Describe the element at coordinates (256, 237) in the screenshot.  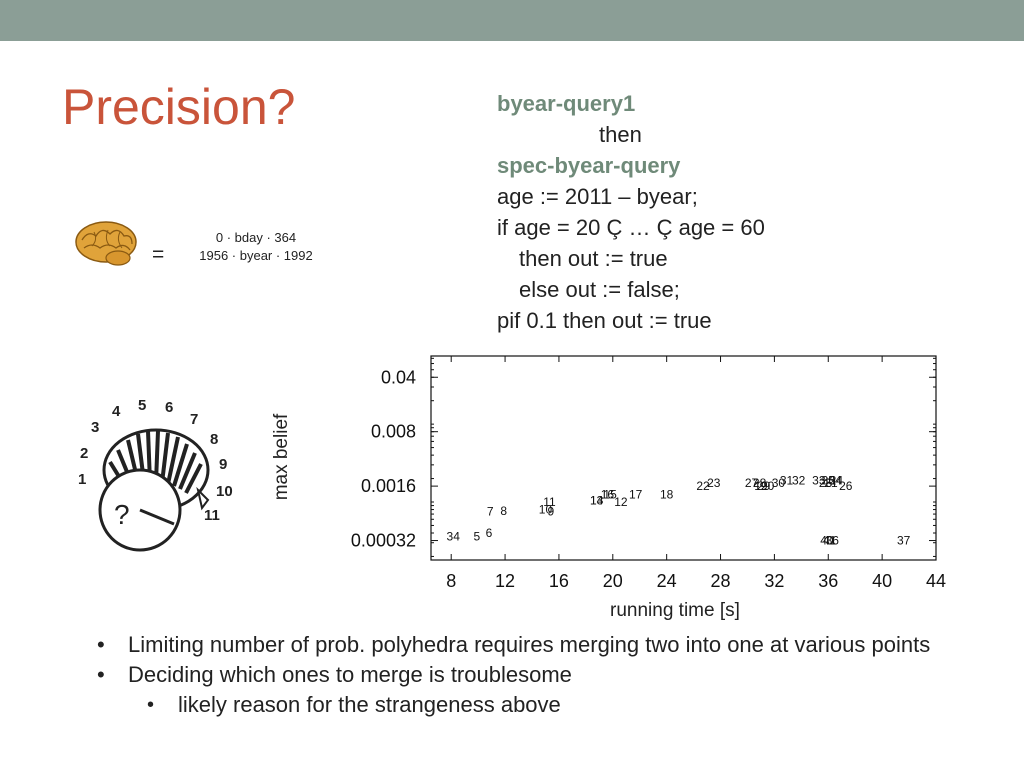
I see `constraint-bday: 0 · bday · 364` at that location.